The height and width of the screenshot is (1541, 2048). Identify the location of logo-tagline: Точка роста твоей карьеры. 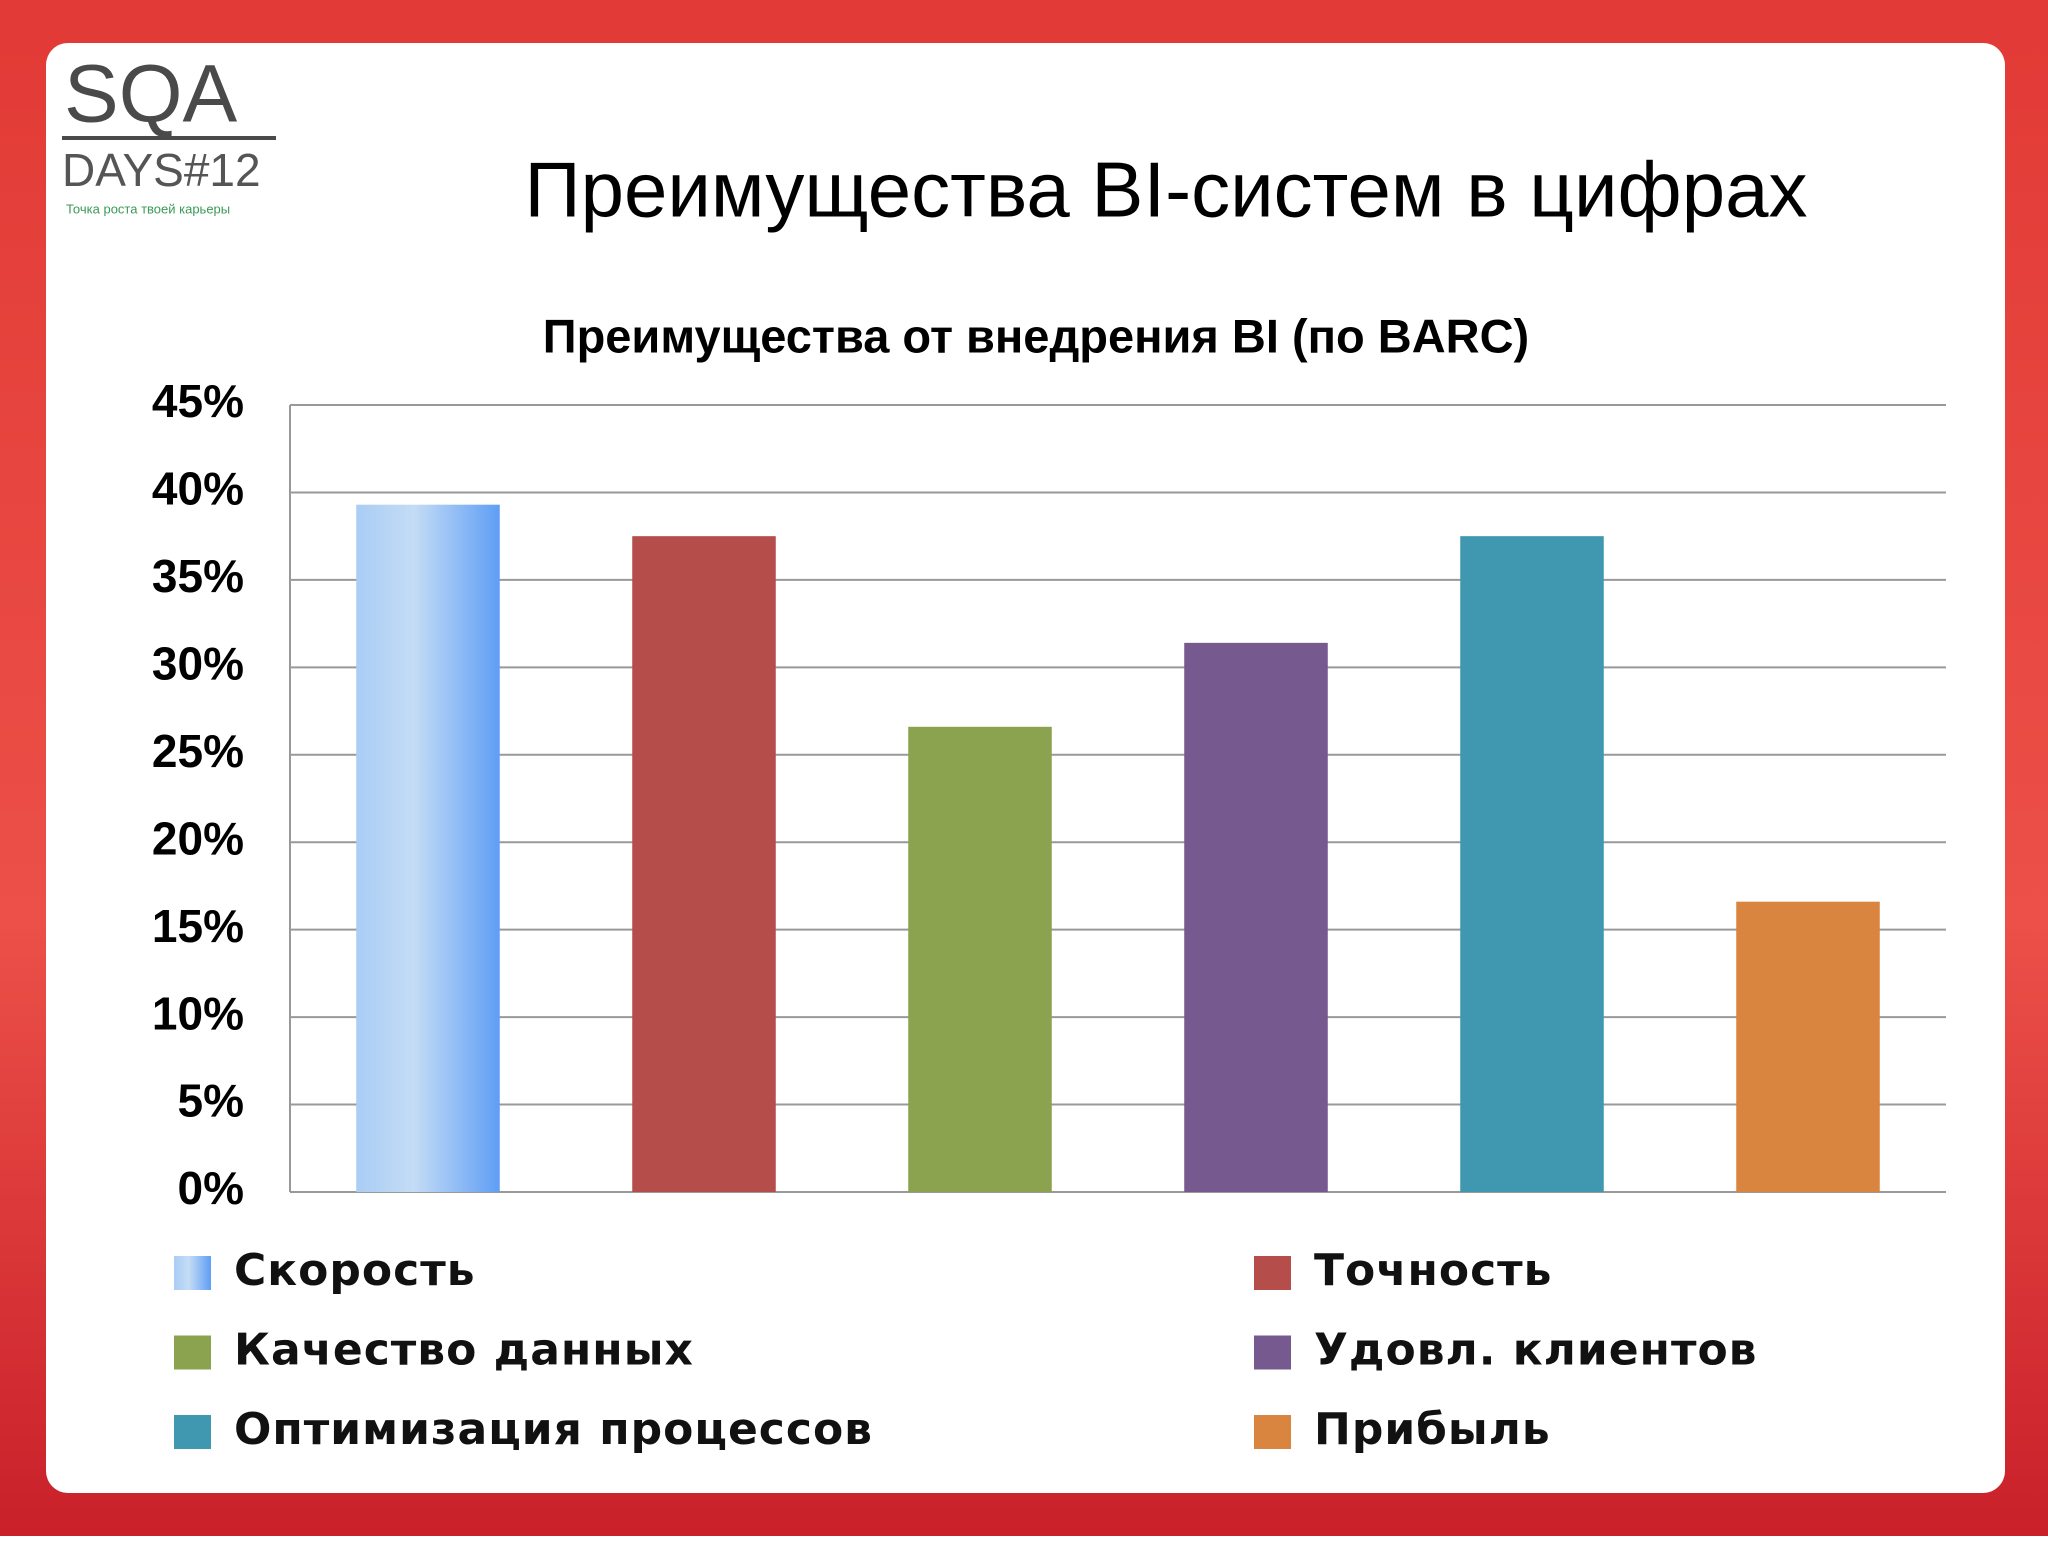
(148, 208).